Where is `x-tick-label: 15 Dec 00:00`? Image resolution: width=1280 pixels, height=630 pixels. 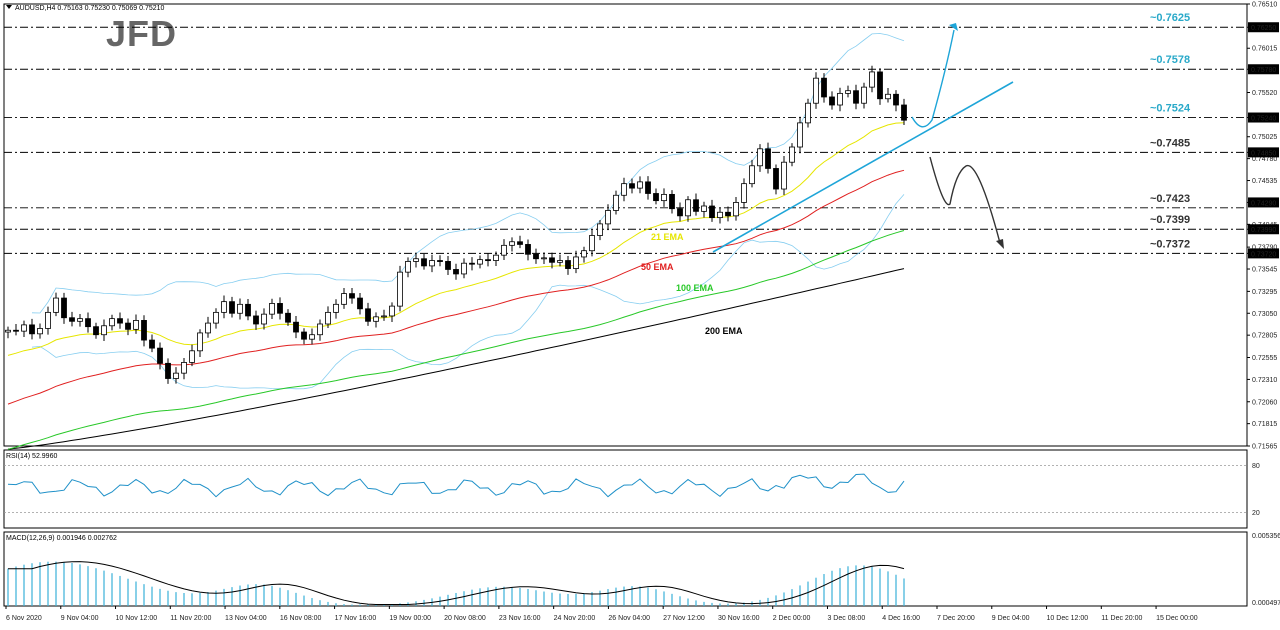 x-tick-label: 15 Dec 00:00 is located at coordinates (1177, 618).